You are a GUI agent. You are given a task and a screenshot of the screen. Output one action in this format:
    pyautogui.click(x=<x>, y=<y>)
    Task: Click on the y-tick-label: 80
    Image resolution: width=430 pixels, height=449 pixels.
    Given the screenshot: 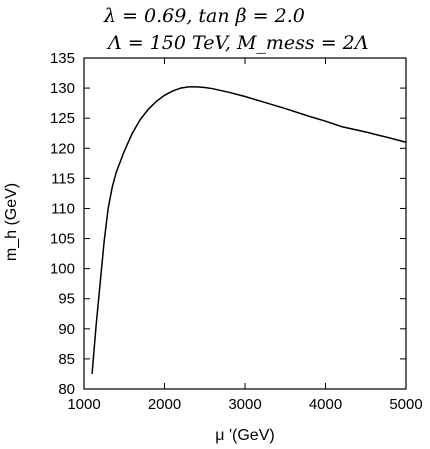 What is the action you would take?
    pyautogui.click(x=66, y=389)
    